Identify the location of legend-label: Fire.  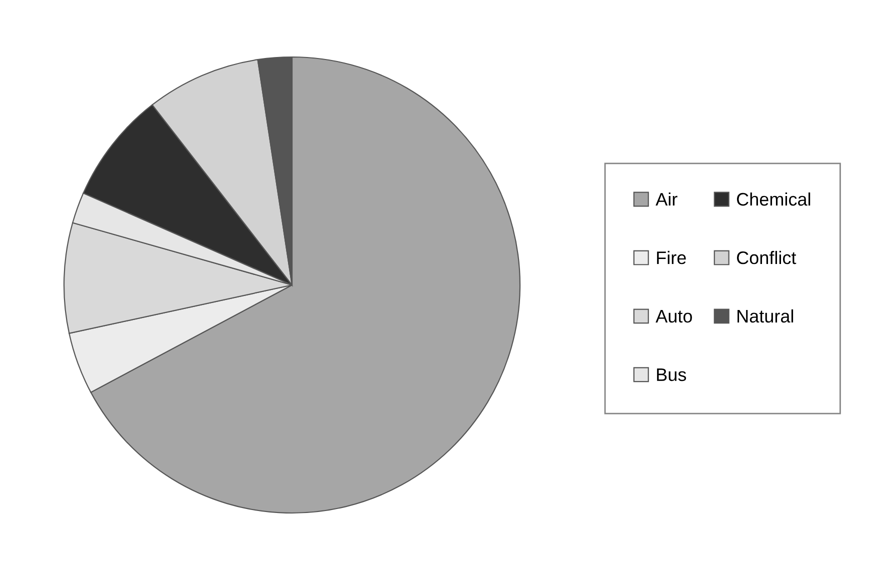
(671, 257).